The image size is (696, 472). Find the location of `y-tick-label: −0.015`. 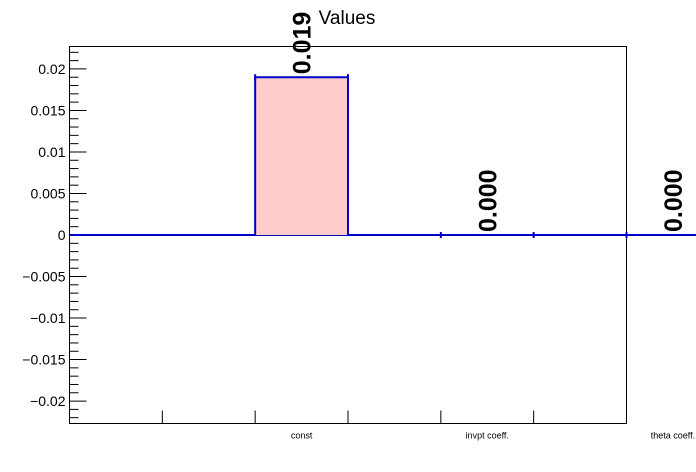

y-tick-label: −0.015 is located at coordinates (43, 360).